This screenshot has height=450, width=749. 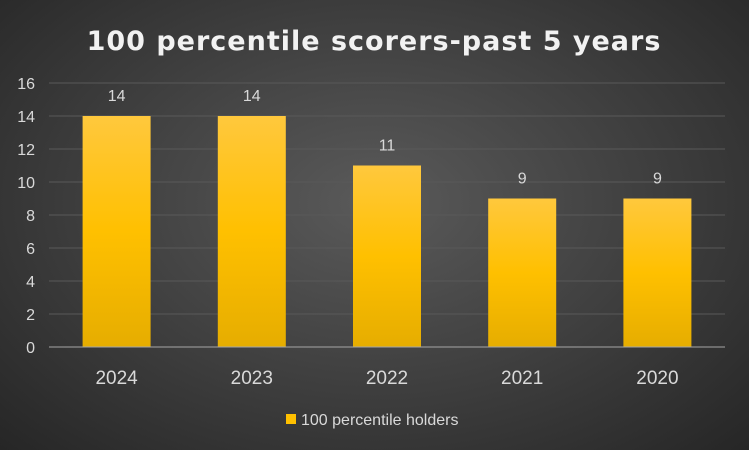 I want to click on bar-2024, so click(x=116, y=231).